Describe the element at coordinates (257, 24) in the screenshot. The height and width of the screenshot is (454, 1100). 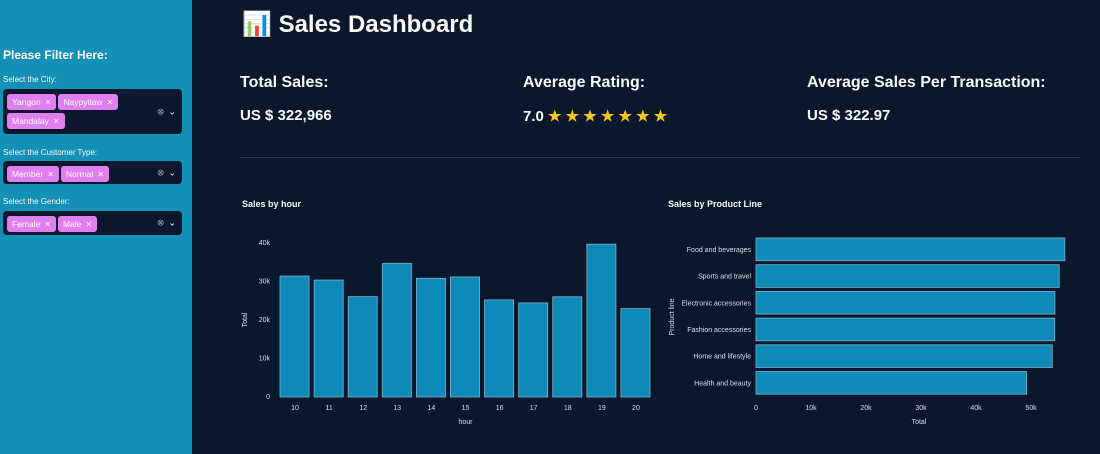
I see `bar-chart-icon: 📊` at that location.